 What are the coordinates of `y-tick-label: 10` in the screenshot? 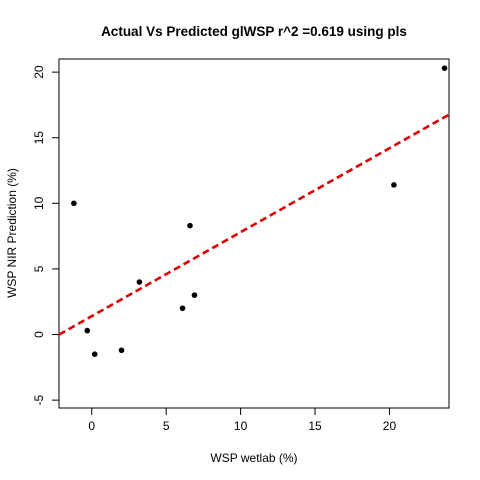 It's located at (39, 203).